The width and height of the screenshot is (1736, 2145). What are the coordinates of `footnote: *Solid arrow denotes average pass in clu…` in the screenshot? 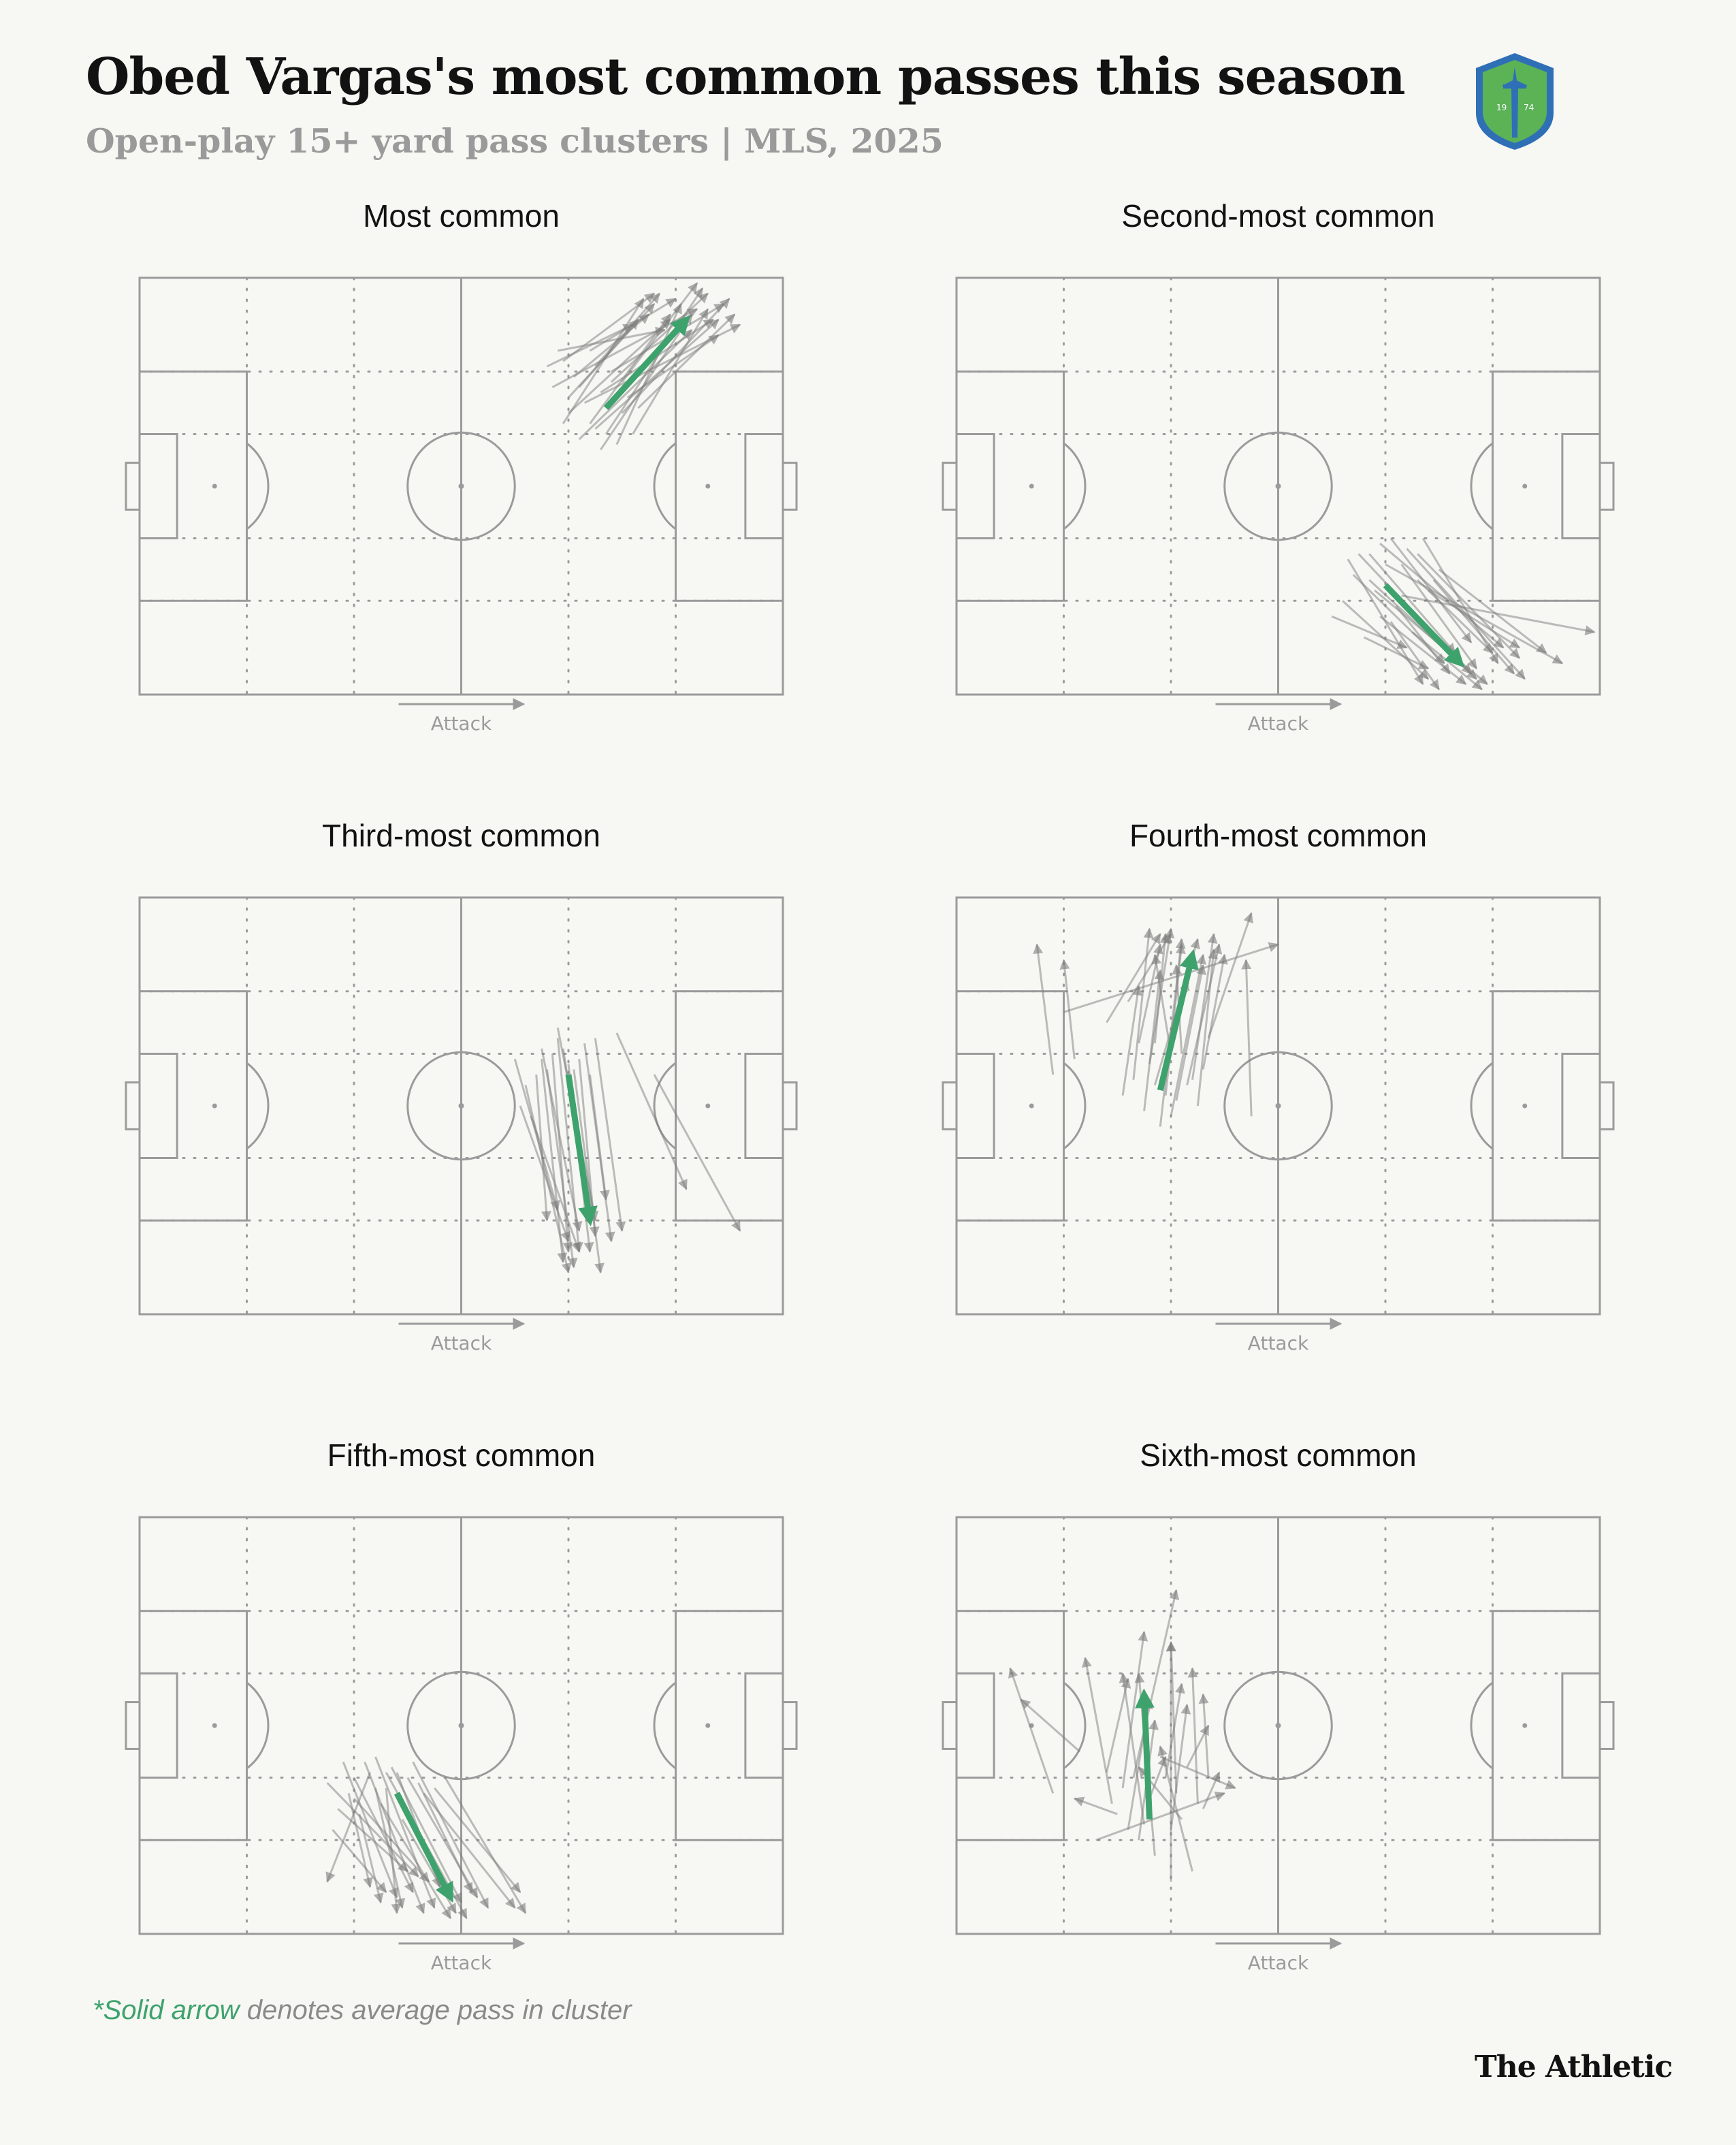 It's located at (362, 2010).